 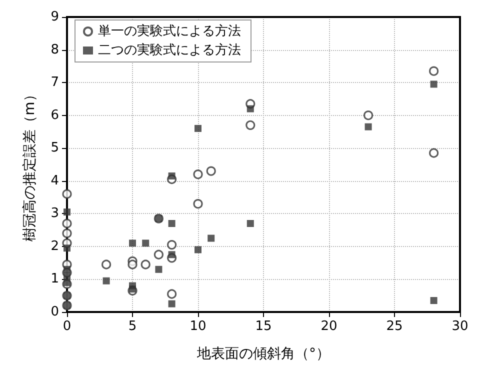 What do you see at coordinates (263, 326) in the screenshot?
I see `x-tick-label: 15` at bounding box center [263, 326].